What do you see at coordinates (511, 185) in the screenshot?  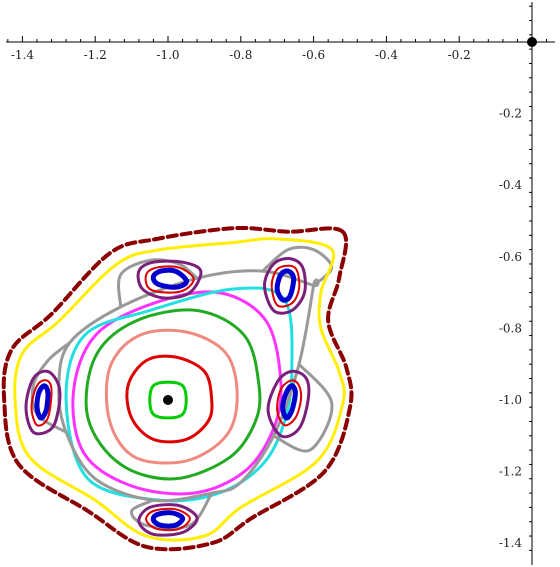 I see `y-tick-label: -0.4` at bounding box center [511, 185].